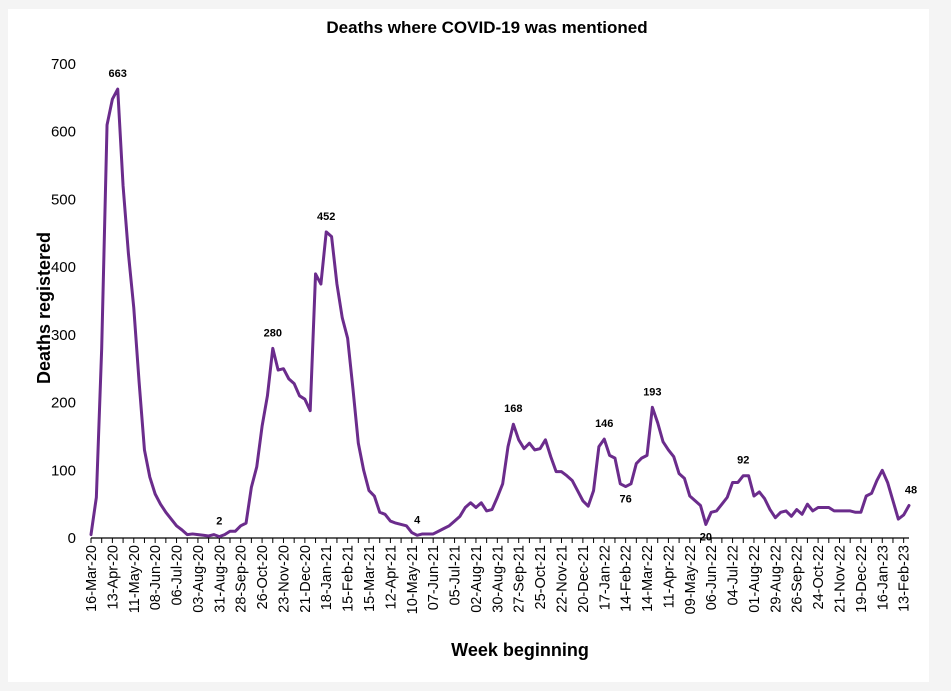 This screenshot has height=691, width=951. Describe the element at coordinates (605, 577) in the screenshot. I see `x-tick-label: 17-Jan-22` at that location.